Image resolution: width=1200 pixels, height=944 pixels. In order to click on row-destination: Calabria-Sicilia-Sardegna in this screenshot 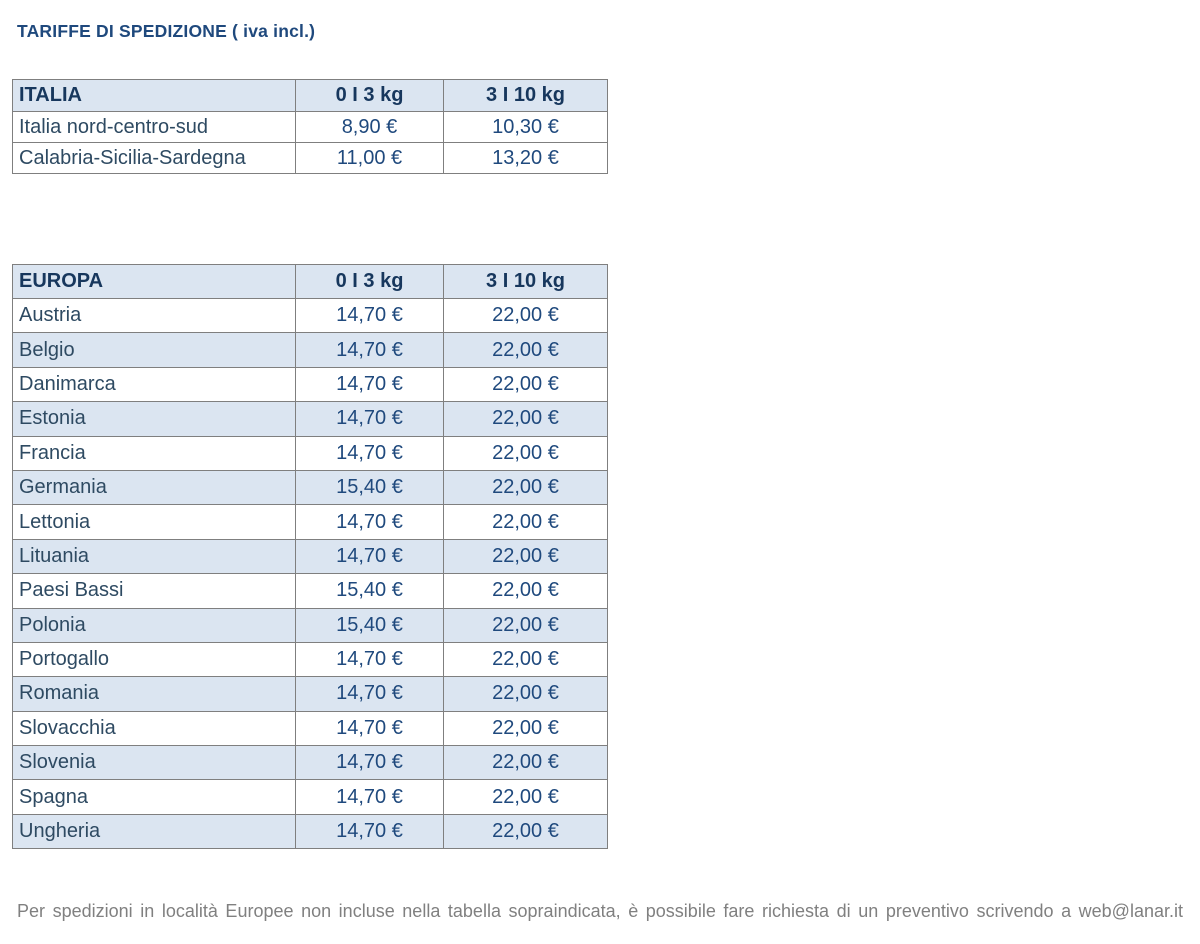, I will do `click(154, 158)`.